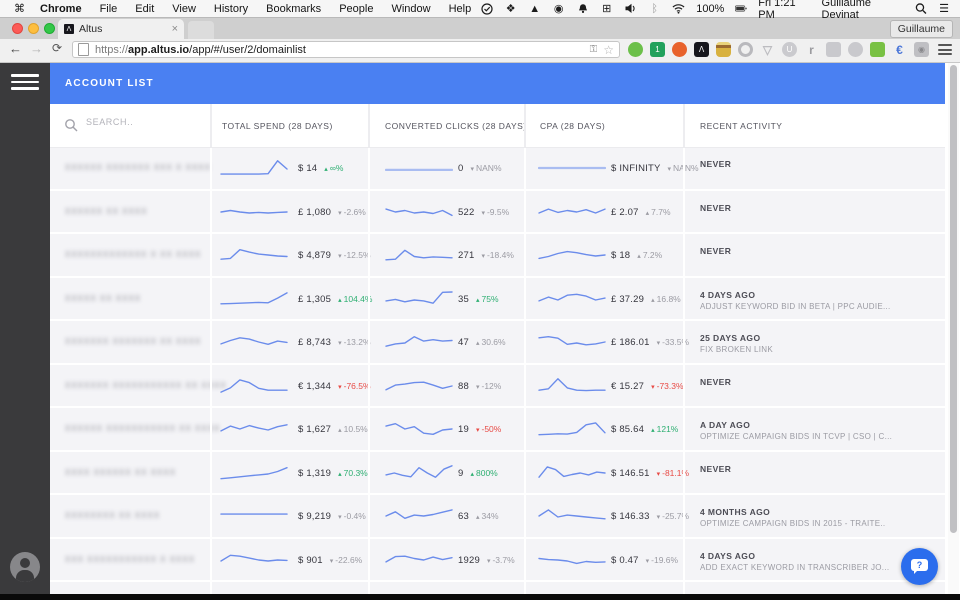 The height and width of the screenshot is (600, 960). Describe the element at coordinates (33, 28) in the screenshot. I see `window-minimize-button` at that location.